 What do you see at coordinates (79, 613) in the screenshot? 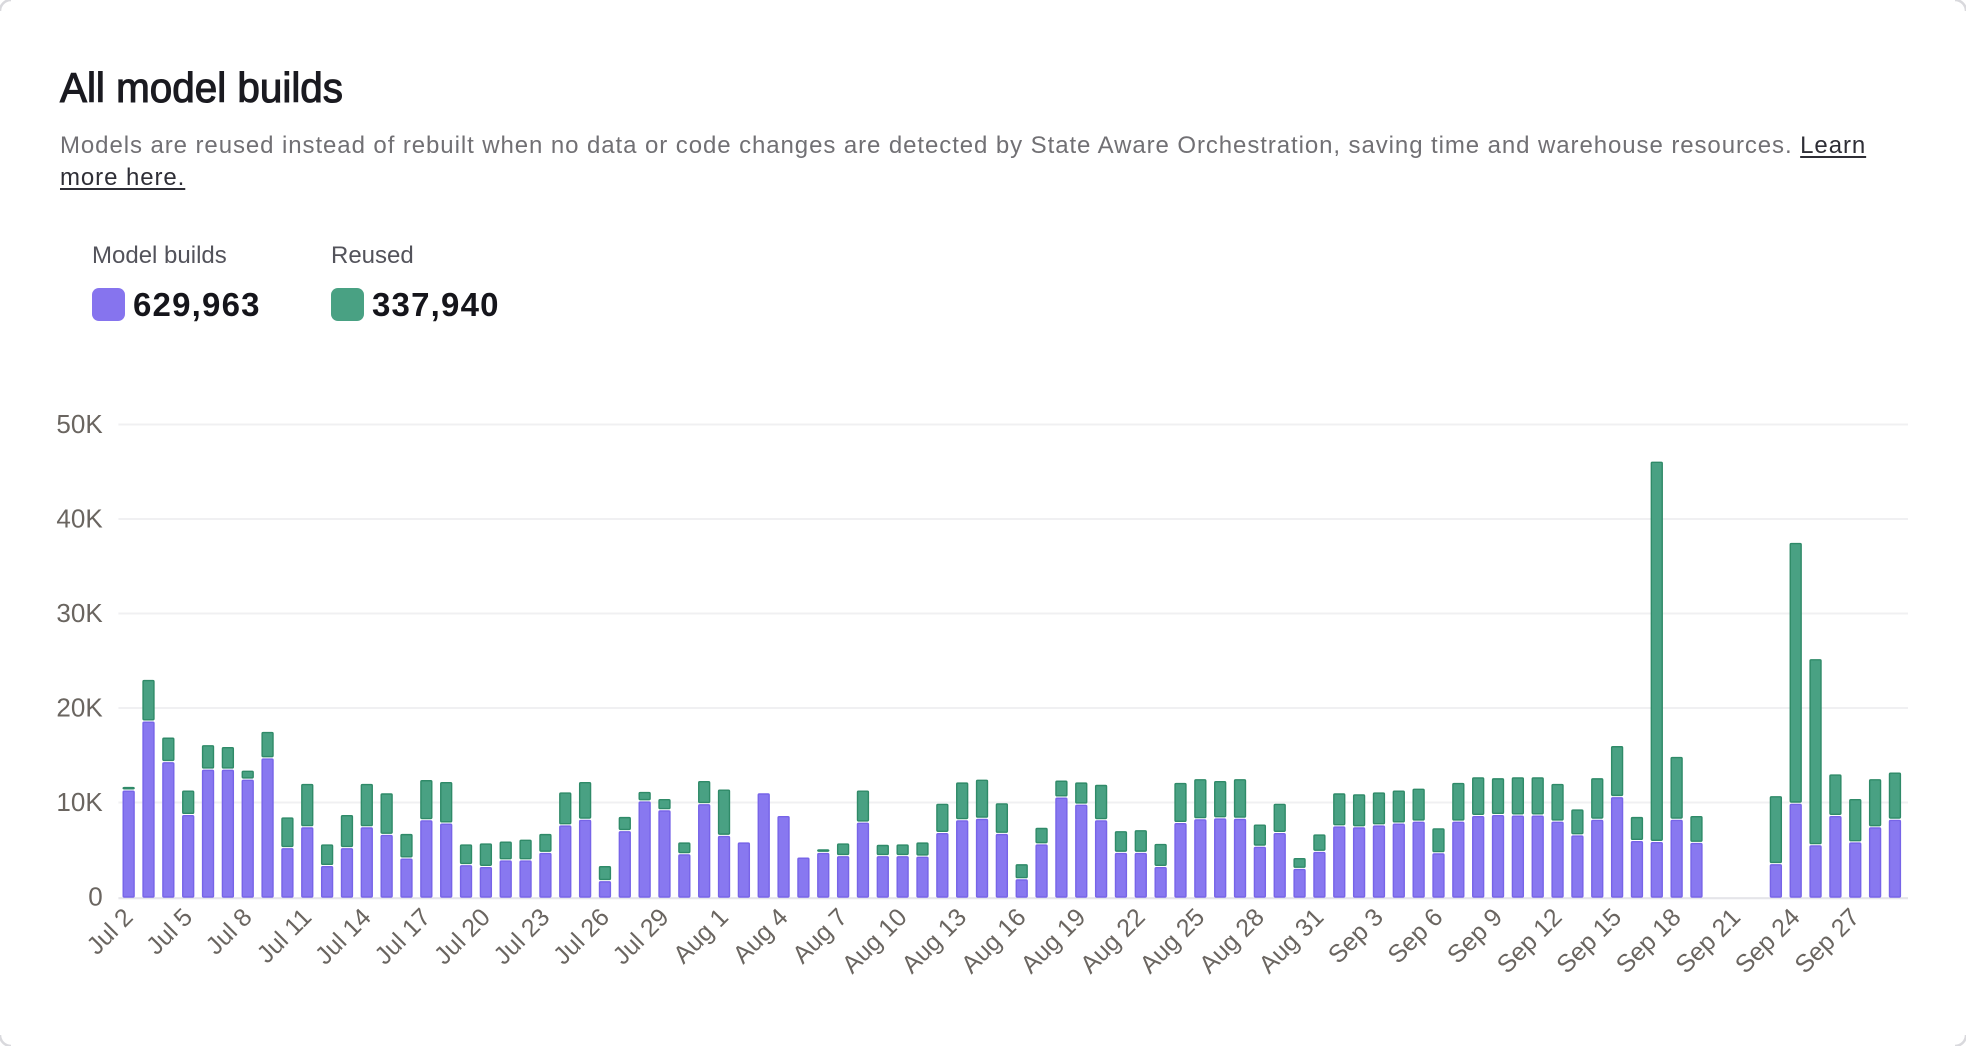
I see `svg-text: 30K` at bounding box center [79, 613].